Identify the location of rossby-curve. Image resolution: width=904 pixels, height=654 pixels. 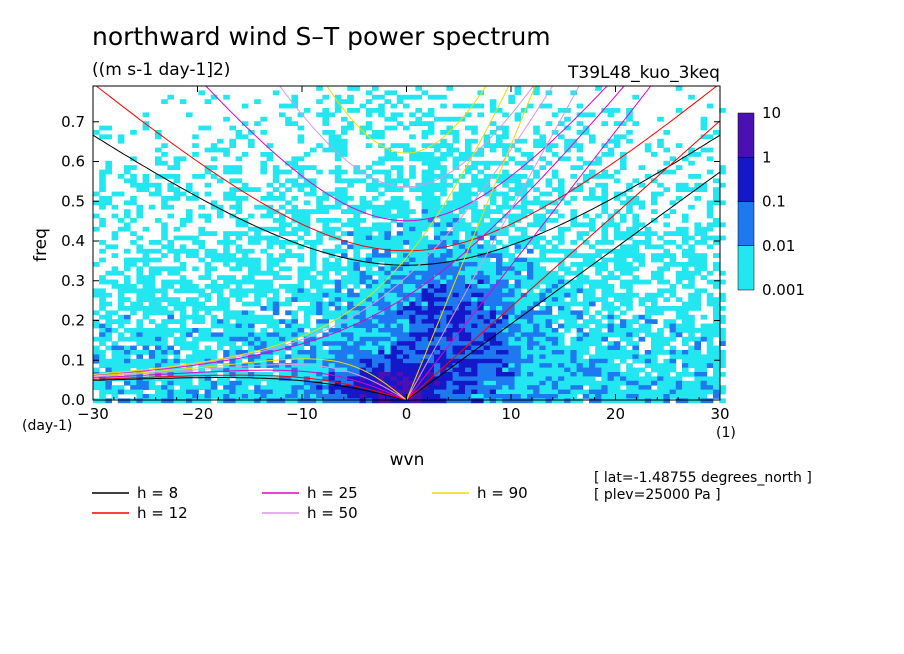
(250, 387).